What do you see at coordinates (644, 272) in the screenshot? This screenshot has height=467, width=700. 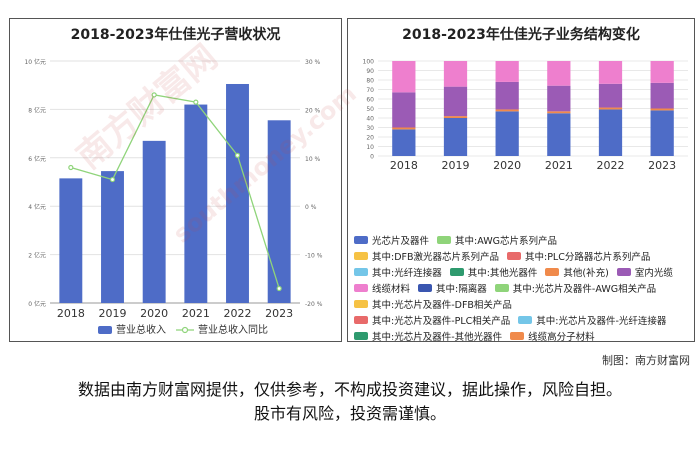 I see `legend-item: 室内光缆` at bounding box center [644, 272].